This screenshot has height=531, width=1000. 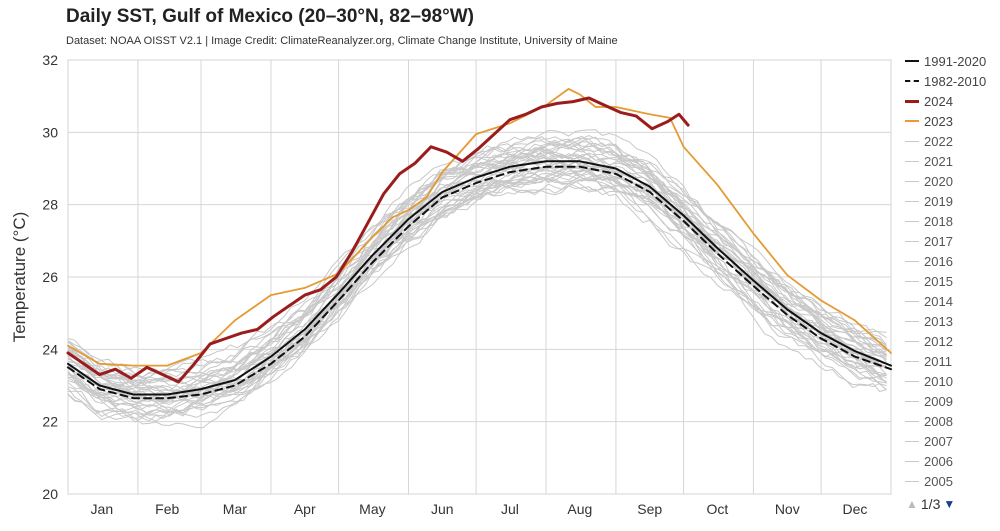 I want to click on legend-label: 2017, so click(x=938, y=241).